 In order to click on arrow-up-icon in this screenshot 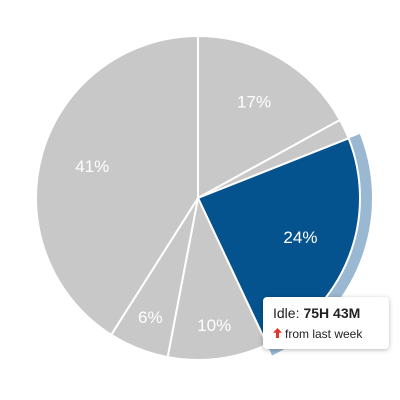, I will do `click(277, 333)`.